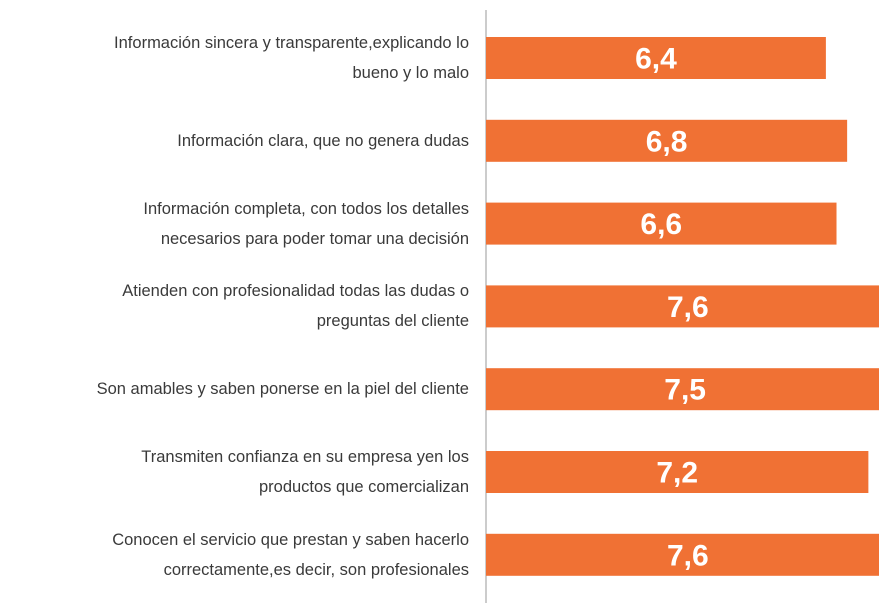 This screenshot has width=879, height=603. Describe the element at coordinates (685, 390) in the screenshot. I see `value-label: 7,5` at that location.